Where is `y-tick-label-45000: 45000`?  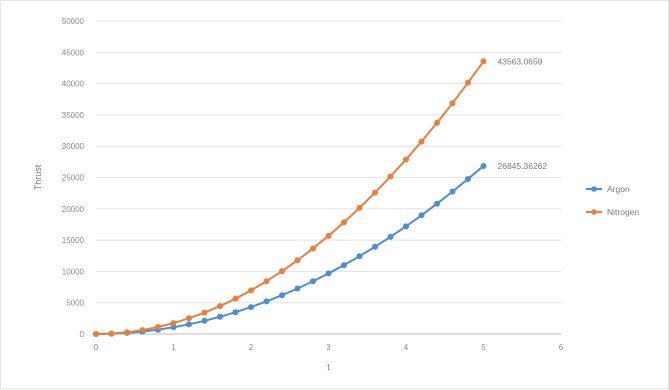 y-tick-label-45000: 45000 is located at coordinates (73, 52).